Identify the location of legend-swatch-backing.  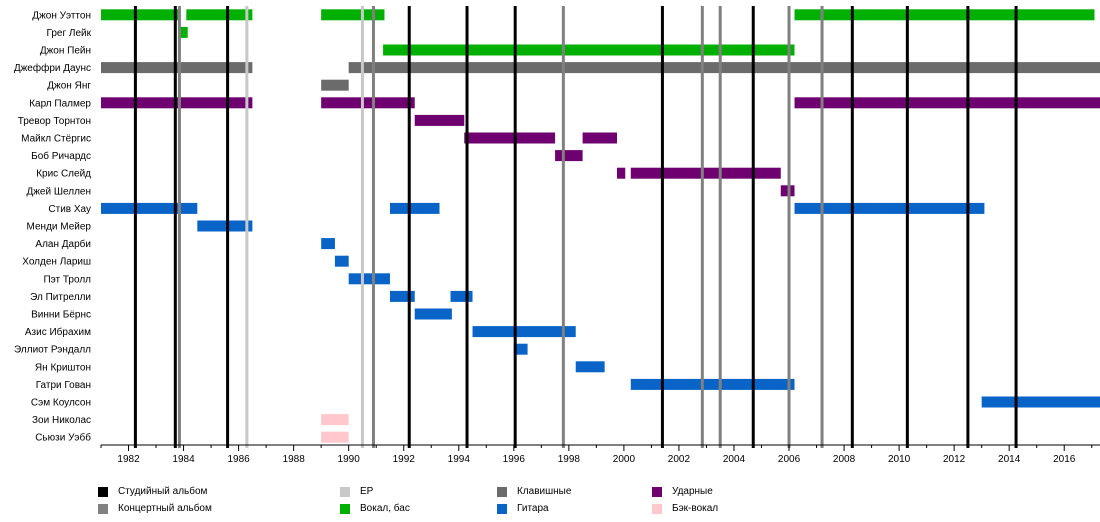
(657, 509).